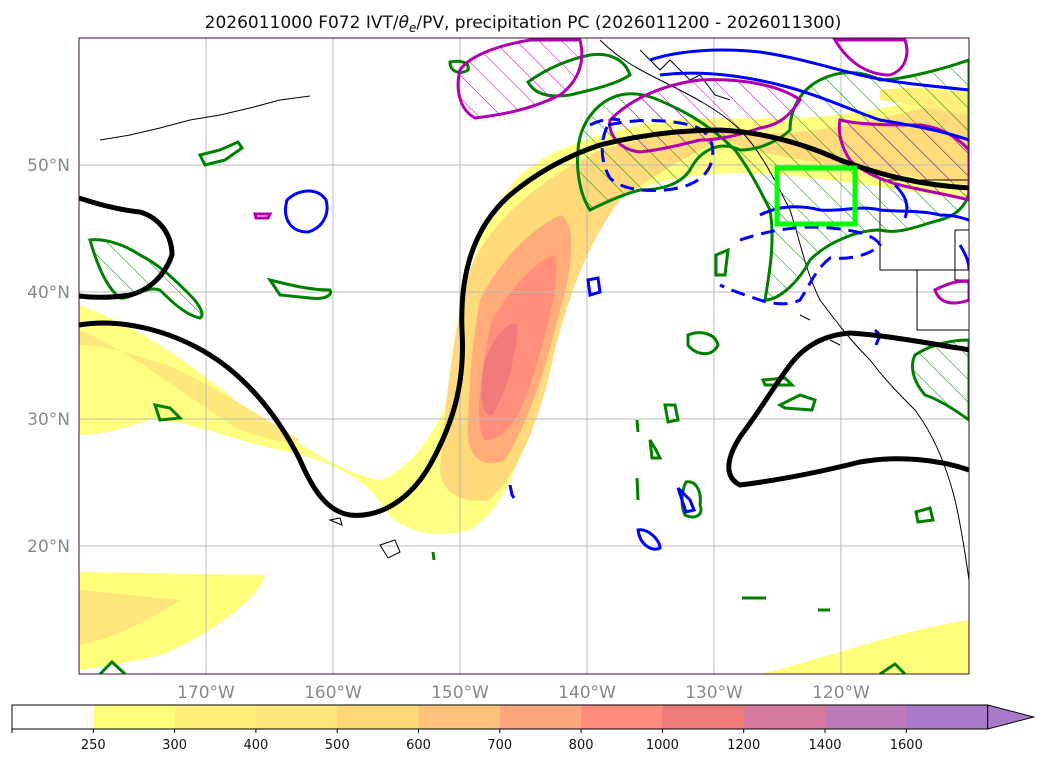 This screenshot has width=1047, height=767. What do you see at coordinates (129, 617) in the screenshot?
I see `ivt-band-south-inner` at bounding box center [129, 617].